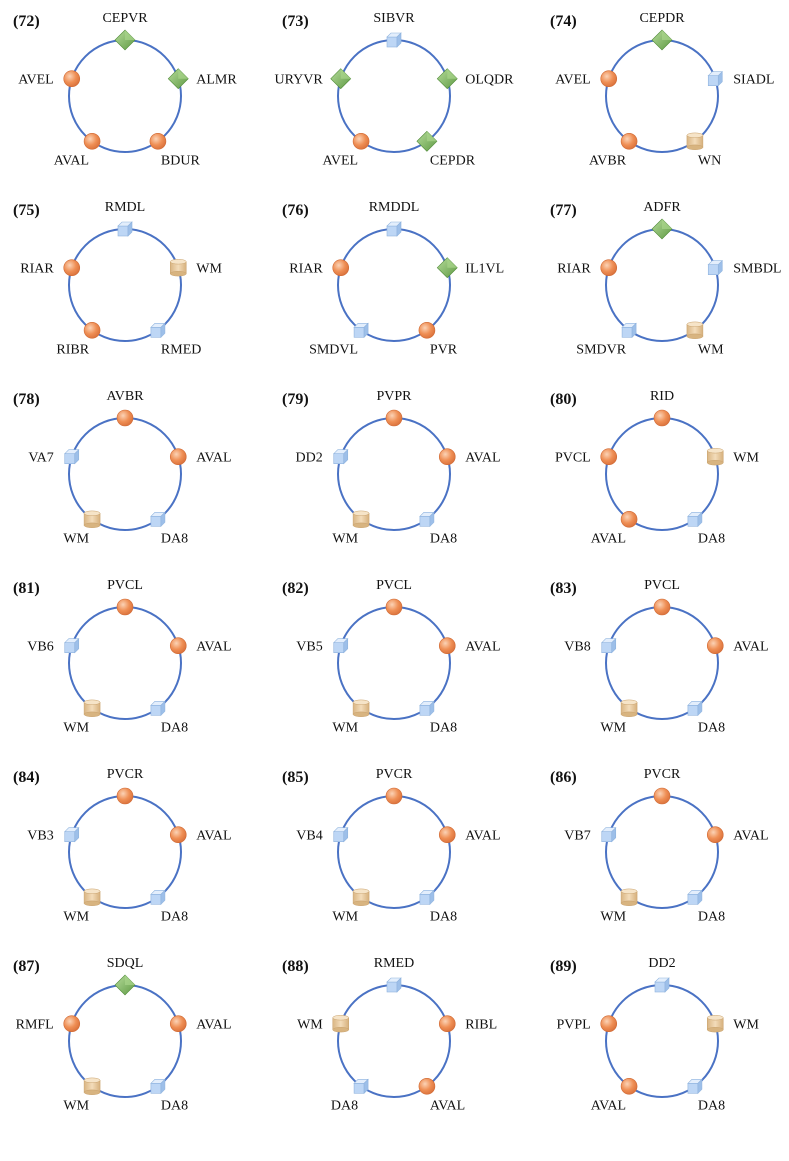  Describe the element at coordinates (26, 777) in the screenshot. I see `motif-id: (84)` at that location.